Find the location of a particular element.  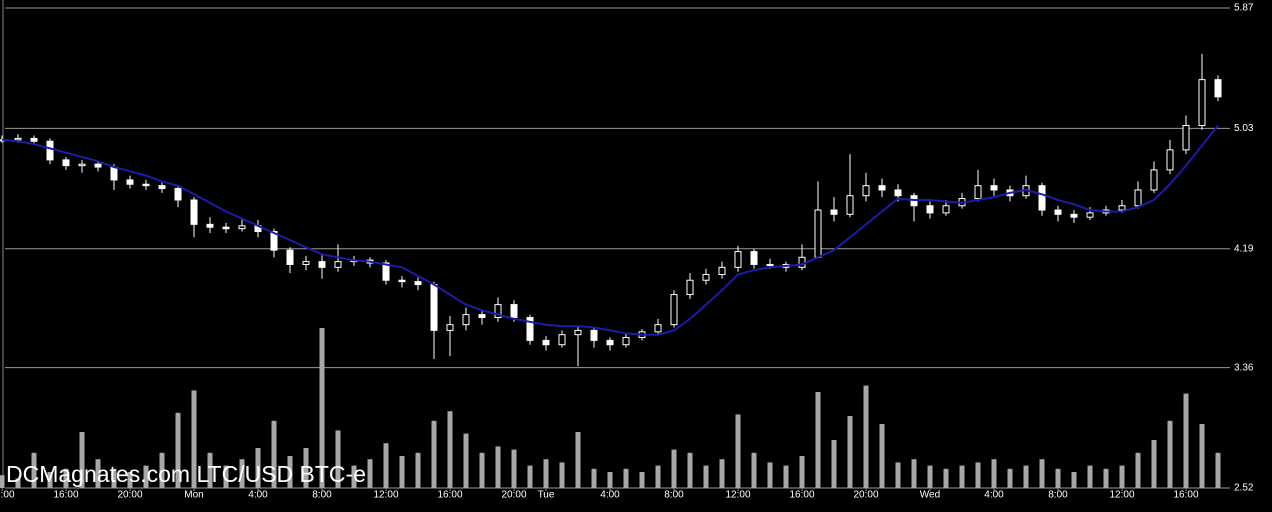

x-tick-label: Wed is located at coordinates (930, 495).